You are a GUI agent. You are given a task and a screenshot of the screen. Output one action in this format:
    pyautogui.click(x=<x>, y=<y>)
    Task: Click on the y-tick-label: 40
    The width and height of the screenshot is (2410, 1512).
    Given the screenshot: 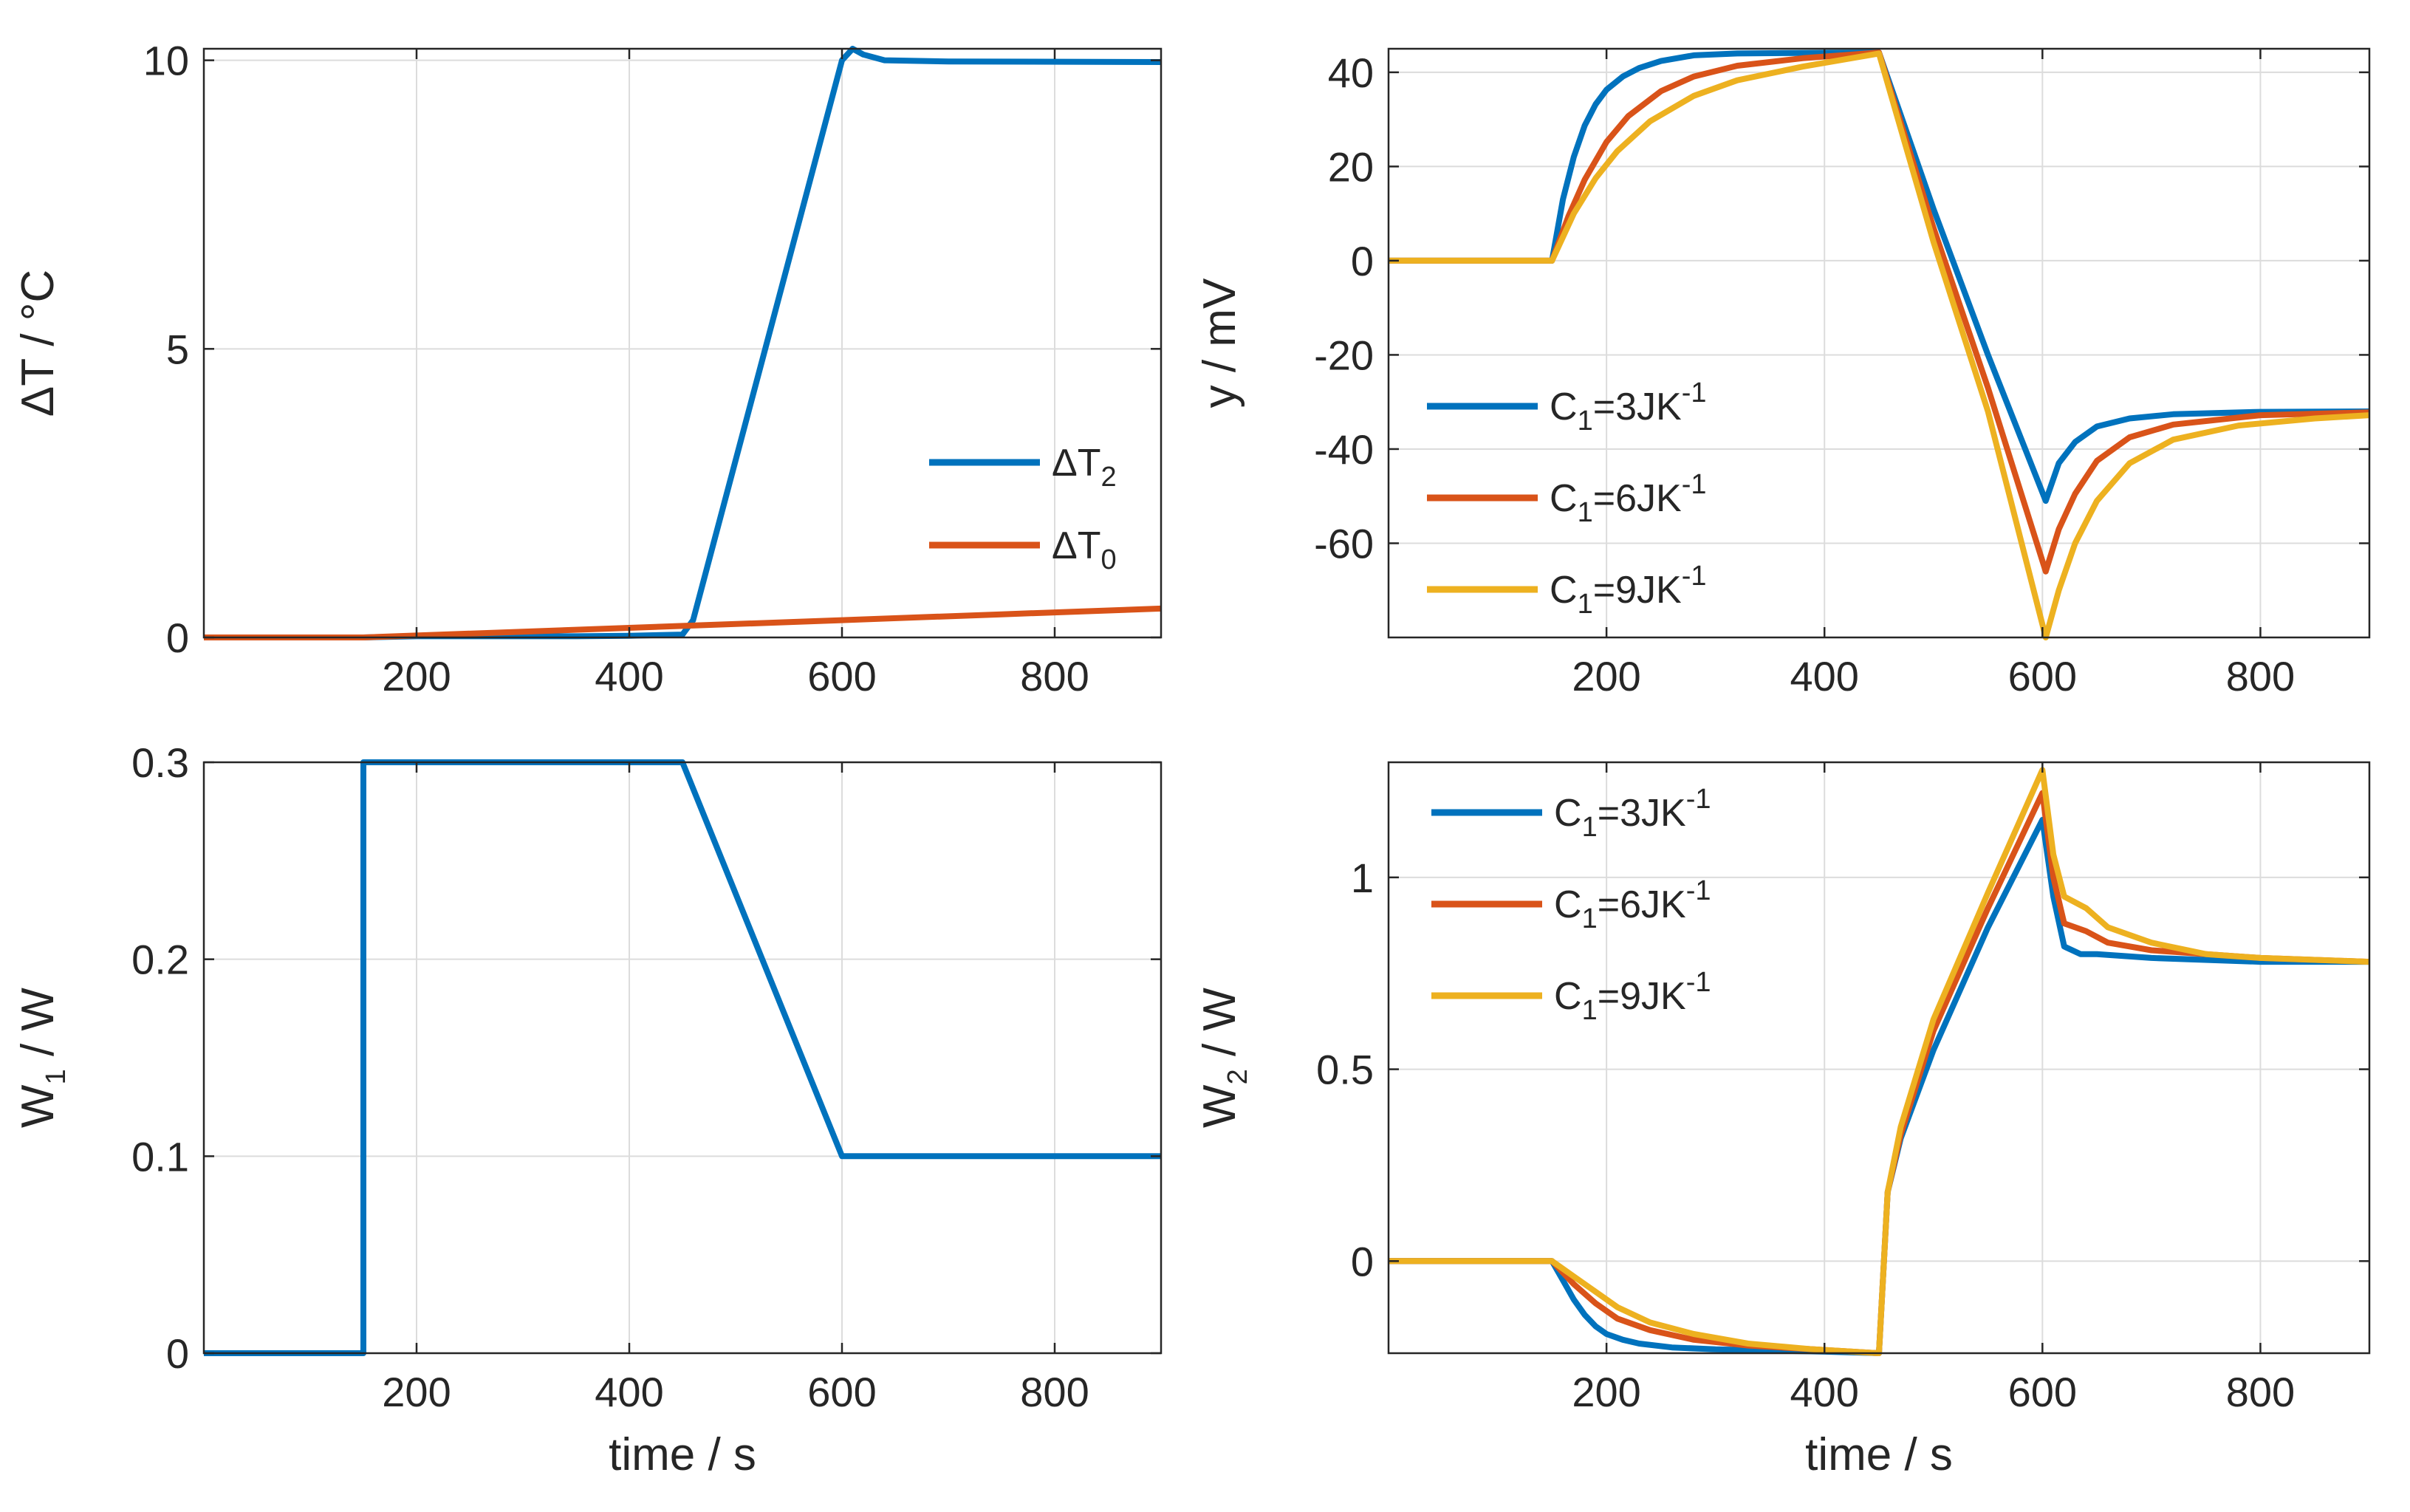 What is the action you would take?
    pyautogui.click(x=1351, y=72)
    